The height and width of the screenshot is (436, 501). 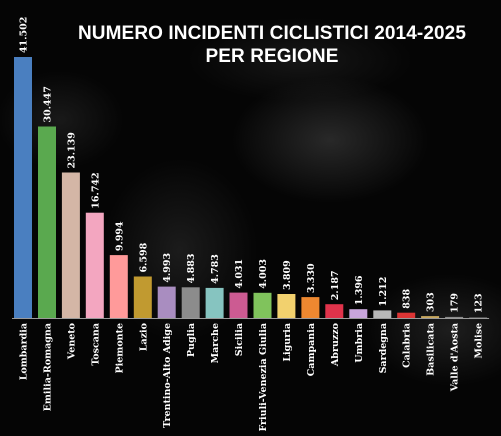 What do you see at coordinates (272, 56) in the screenshot?
I see `chart-title-line-2: PER REGIONE` at bounding box center [272, 56].